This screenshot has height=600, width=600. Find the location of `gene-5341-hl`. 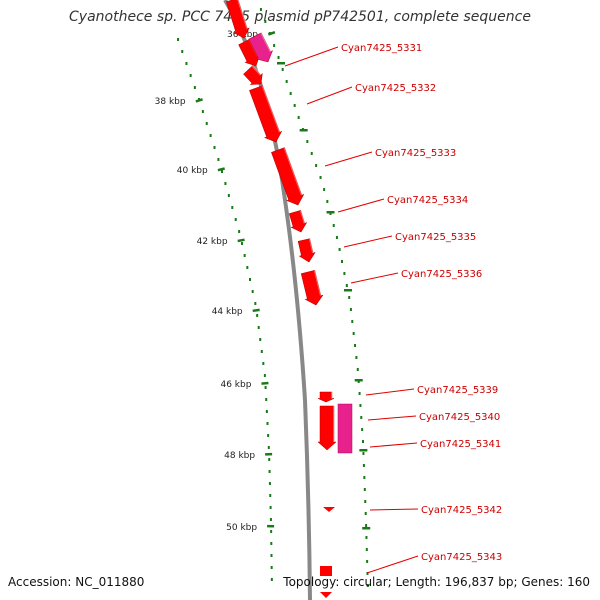

gene-5341-hl is located at coordinates (345, 428).